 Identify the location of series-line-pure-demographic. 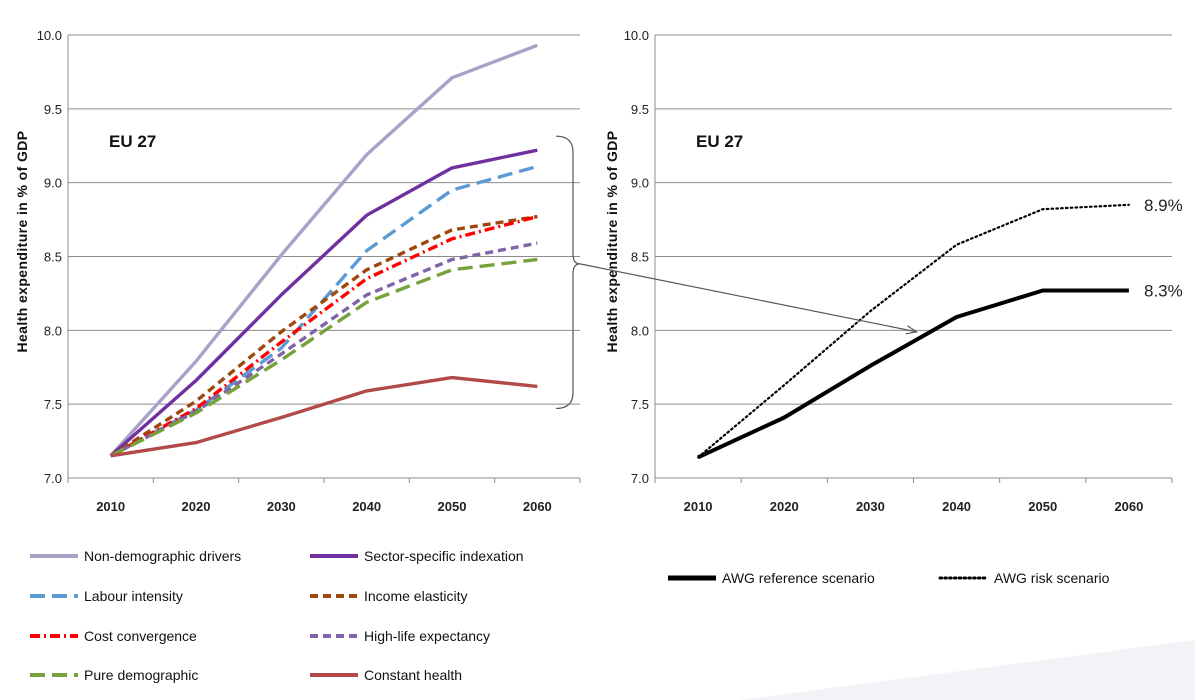
(323, 357).